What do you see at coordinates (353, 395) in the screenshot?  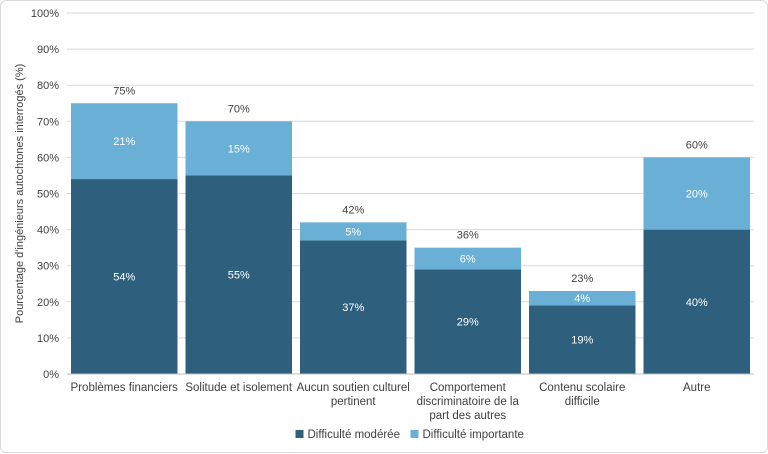 I see `x-tick-label: Aucun soutien culturel pertinent` at bounding box center [353, 395].